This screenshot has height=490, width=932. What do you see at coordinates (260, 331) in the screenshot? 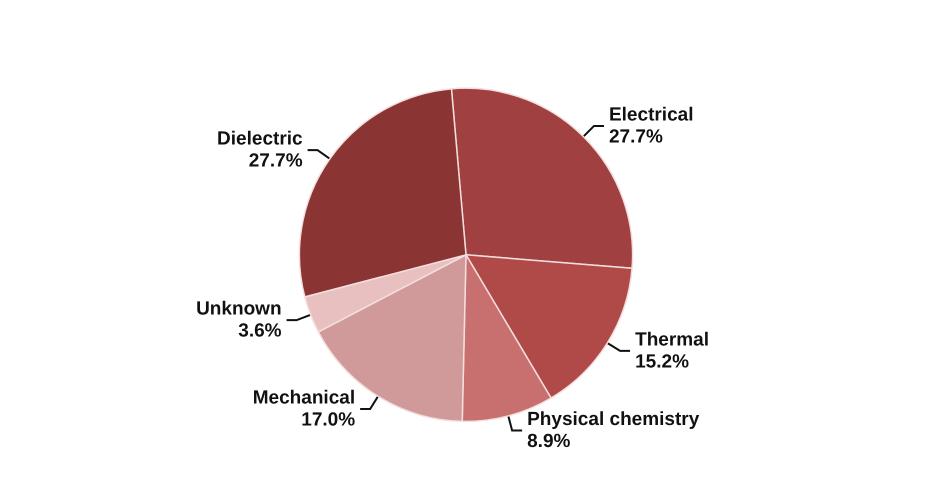
I see `data-label: 3.6%` at bounding box center [260, 331].